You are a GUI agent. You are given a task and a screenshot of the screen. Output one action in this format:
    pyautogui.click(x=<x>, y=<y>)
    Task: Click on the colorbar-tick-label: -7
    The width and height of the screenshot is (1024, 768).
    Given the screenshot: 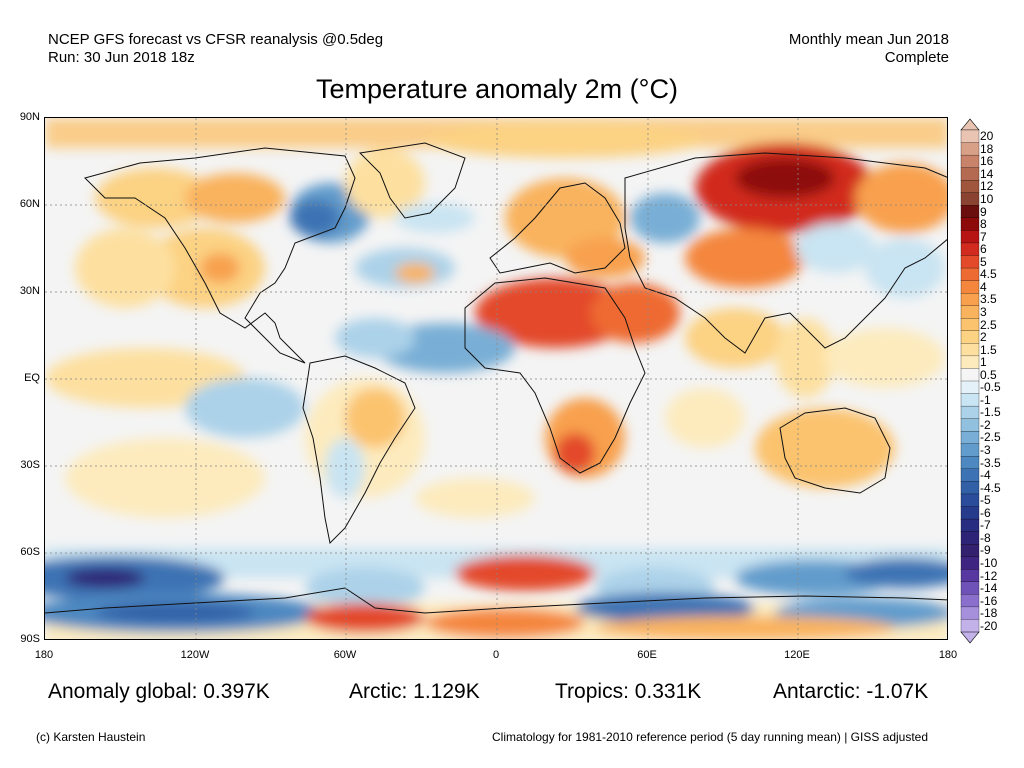 What is the action you would take?
    pyautogui.click(x=985, y=525)
    